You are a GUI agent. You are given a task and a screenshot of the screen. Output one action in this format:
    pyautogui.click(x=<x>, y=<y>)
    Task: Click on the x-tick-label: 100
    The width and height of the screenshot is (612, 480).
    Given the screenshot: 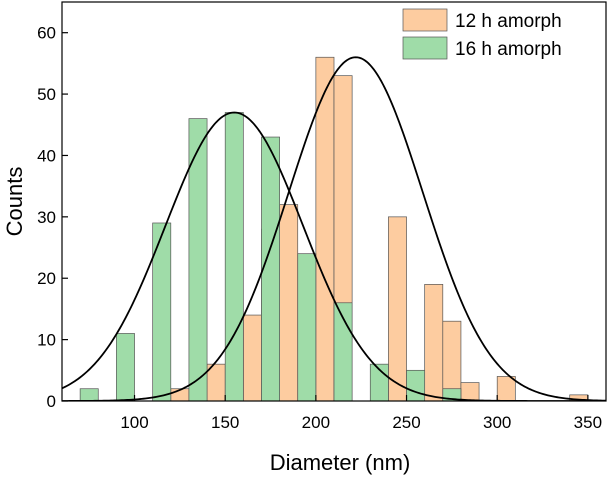 What is the action you would take?
    pyautogui.click(x=134, y=422)
    